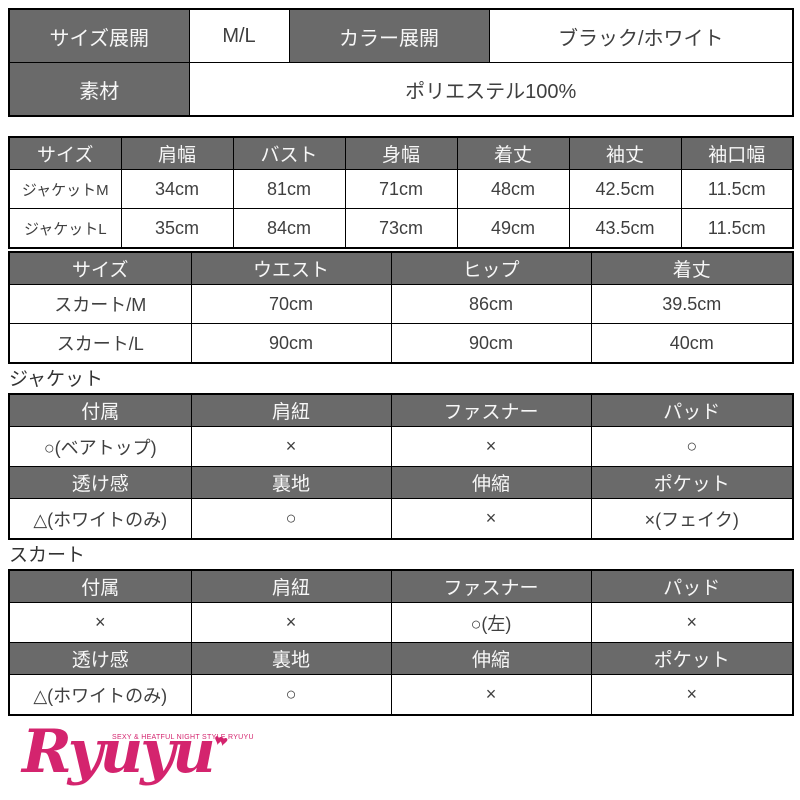  I want to click on row-label: ジャケットL, so click(65, 228).